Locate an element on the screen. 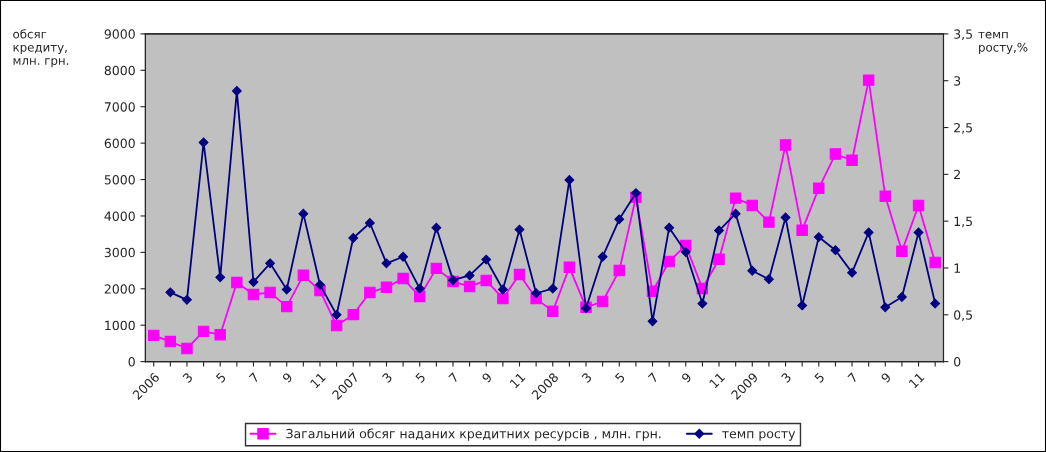  y-tick-label: 8000 is located at coordinates (119, 70).